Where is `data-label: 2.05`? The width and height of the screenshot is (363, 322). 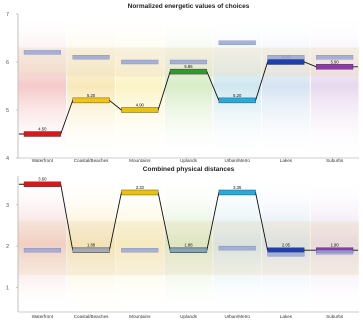
data-label: 2.05 is located at coordinates (286, 245).